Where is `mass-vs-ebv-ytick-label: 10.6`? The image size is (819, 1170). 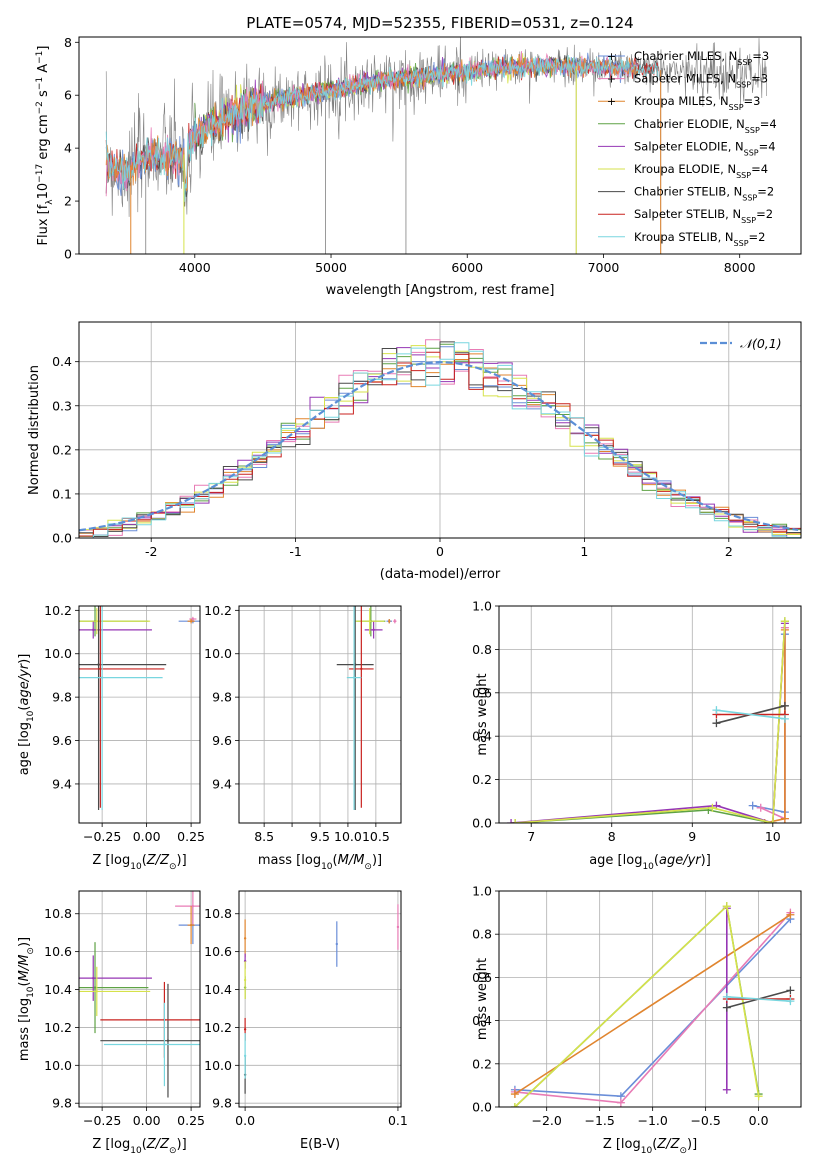 mass-vs-ebv-ytick-label: 10.6 is located at coordinates (218, 951).